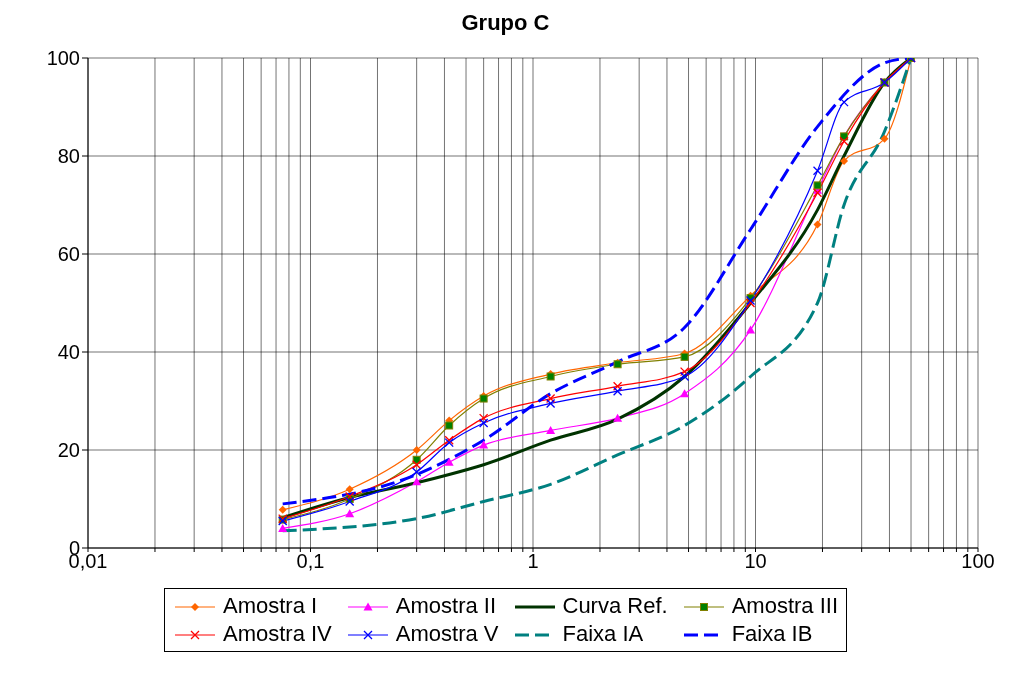 The height and width of the screenshot is (681, 1011). I want to click on y-tick-label: 20, so click(68, 450).